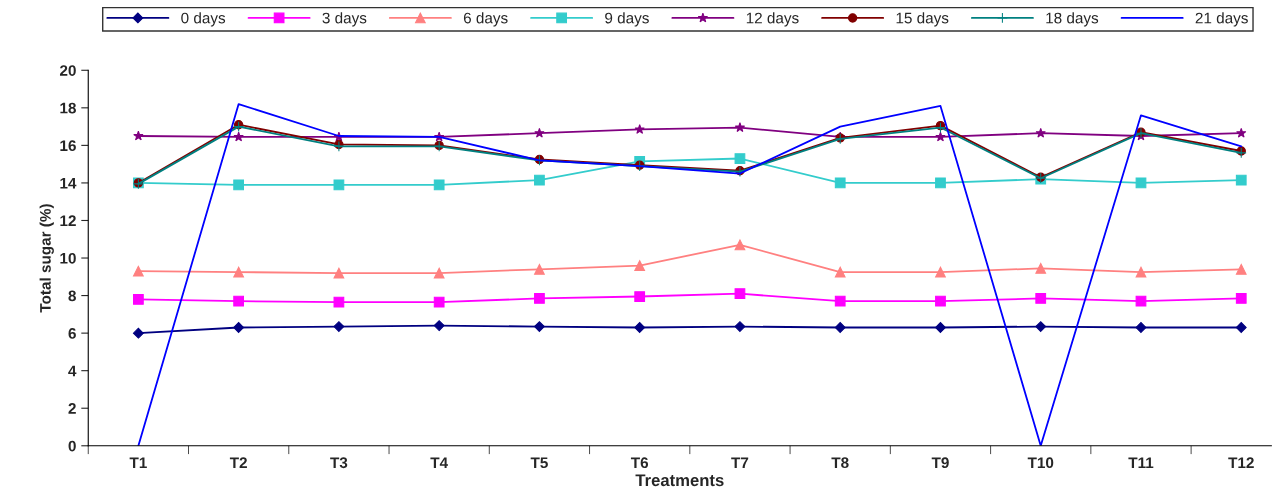 Image resolution: width=1279 pixels, height=502 pixels. Describe the element at coordinates (72, 408) in the screenshot. I see `y-tick-label: 2` at that location.